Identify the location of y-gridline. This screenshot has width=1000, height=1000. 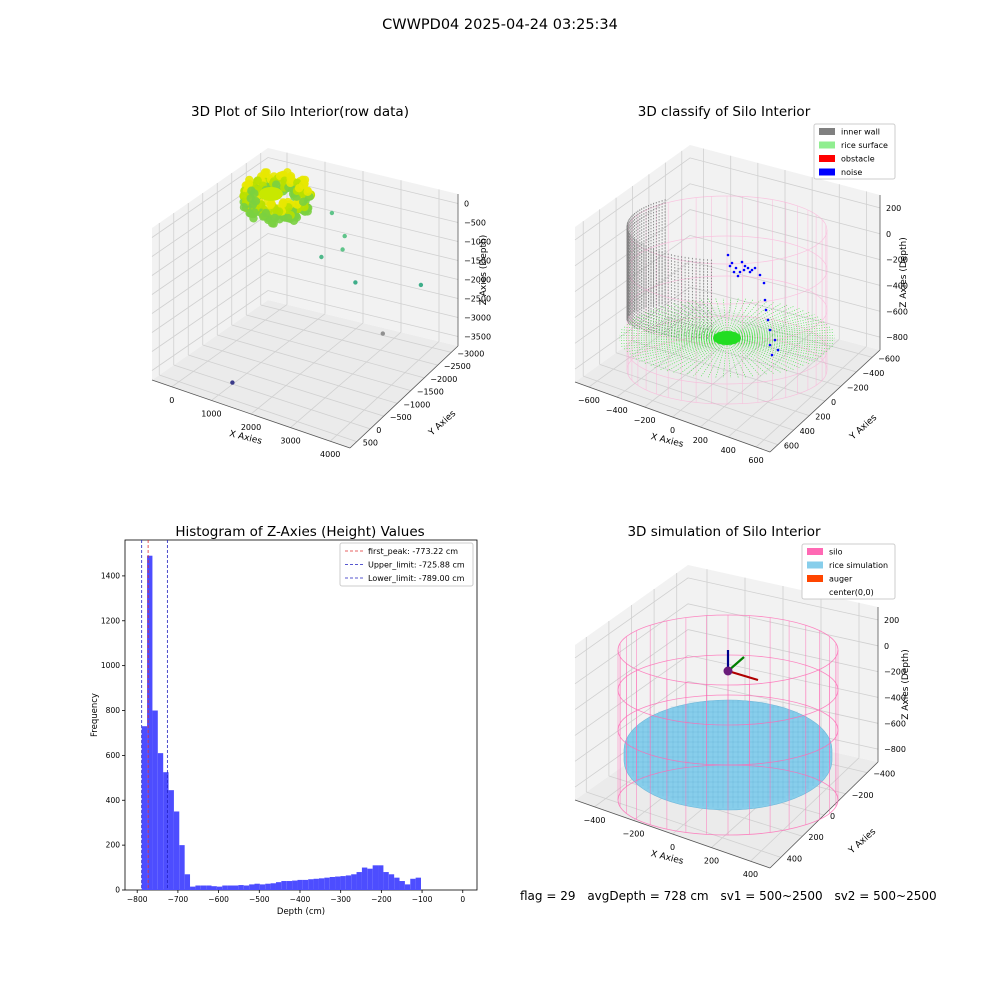
(300, 374).